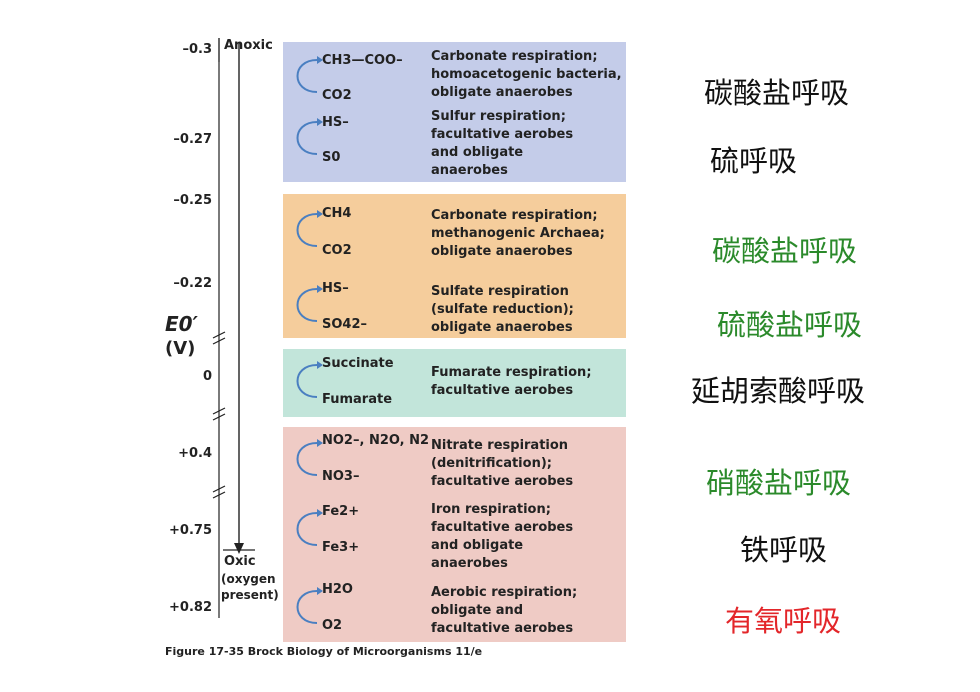 The width and height of the screenshot is (980, 692). Describe the element at coordinates (207, 376) in the screenshot. I see `tick-label: 0` at that location.